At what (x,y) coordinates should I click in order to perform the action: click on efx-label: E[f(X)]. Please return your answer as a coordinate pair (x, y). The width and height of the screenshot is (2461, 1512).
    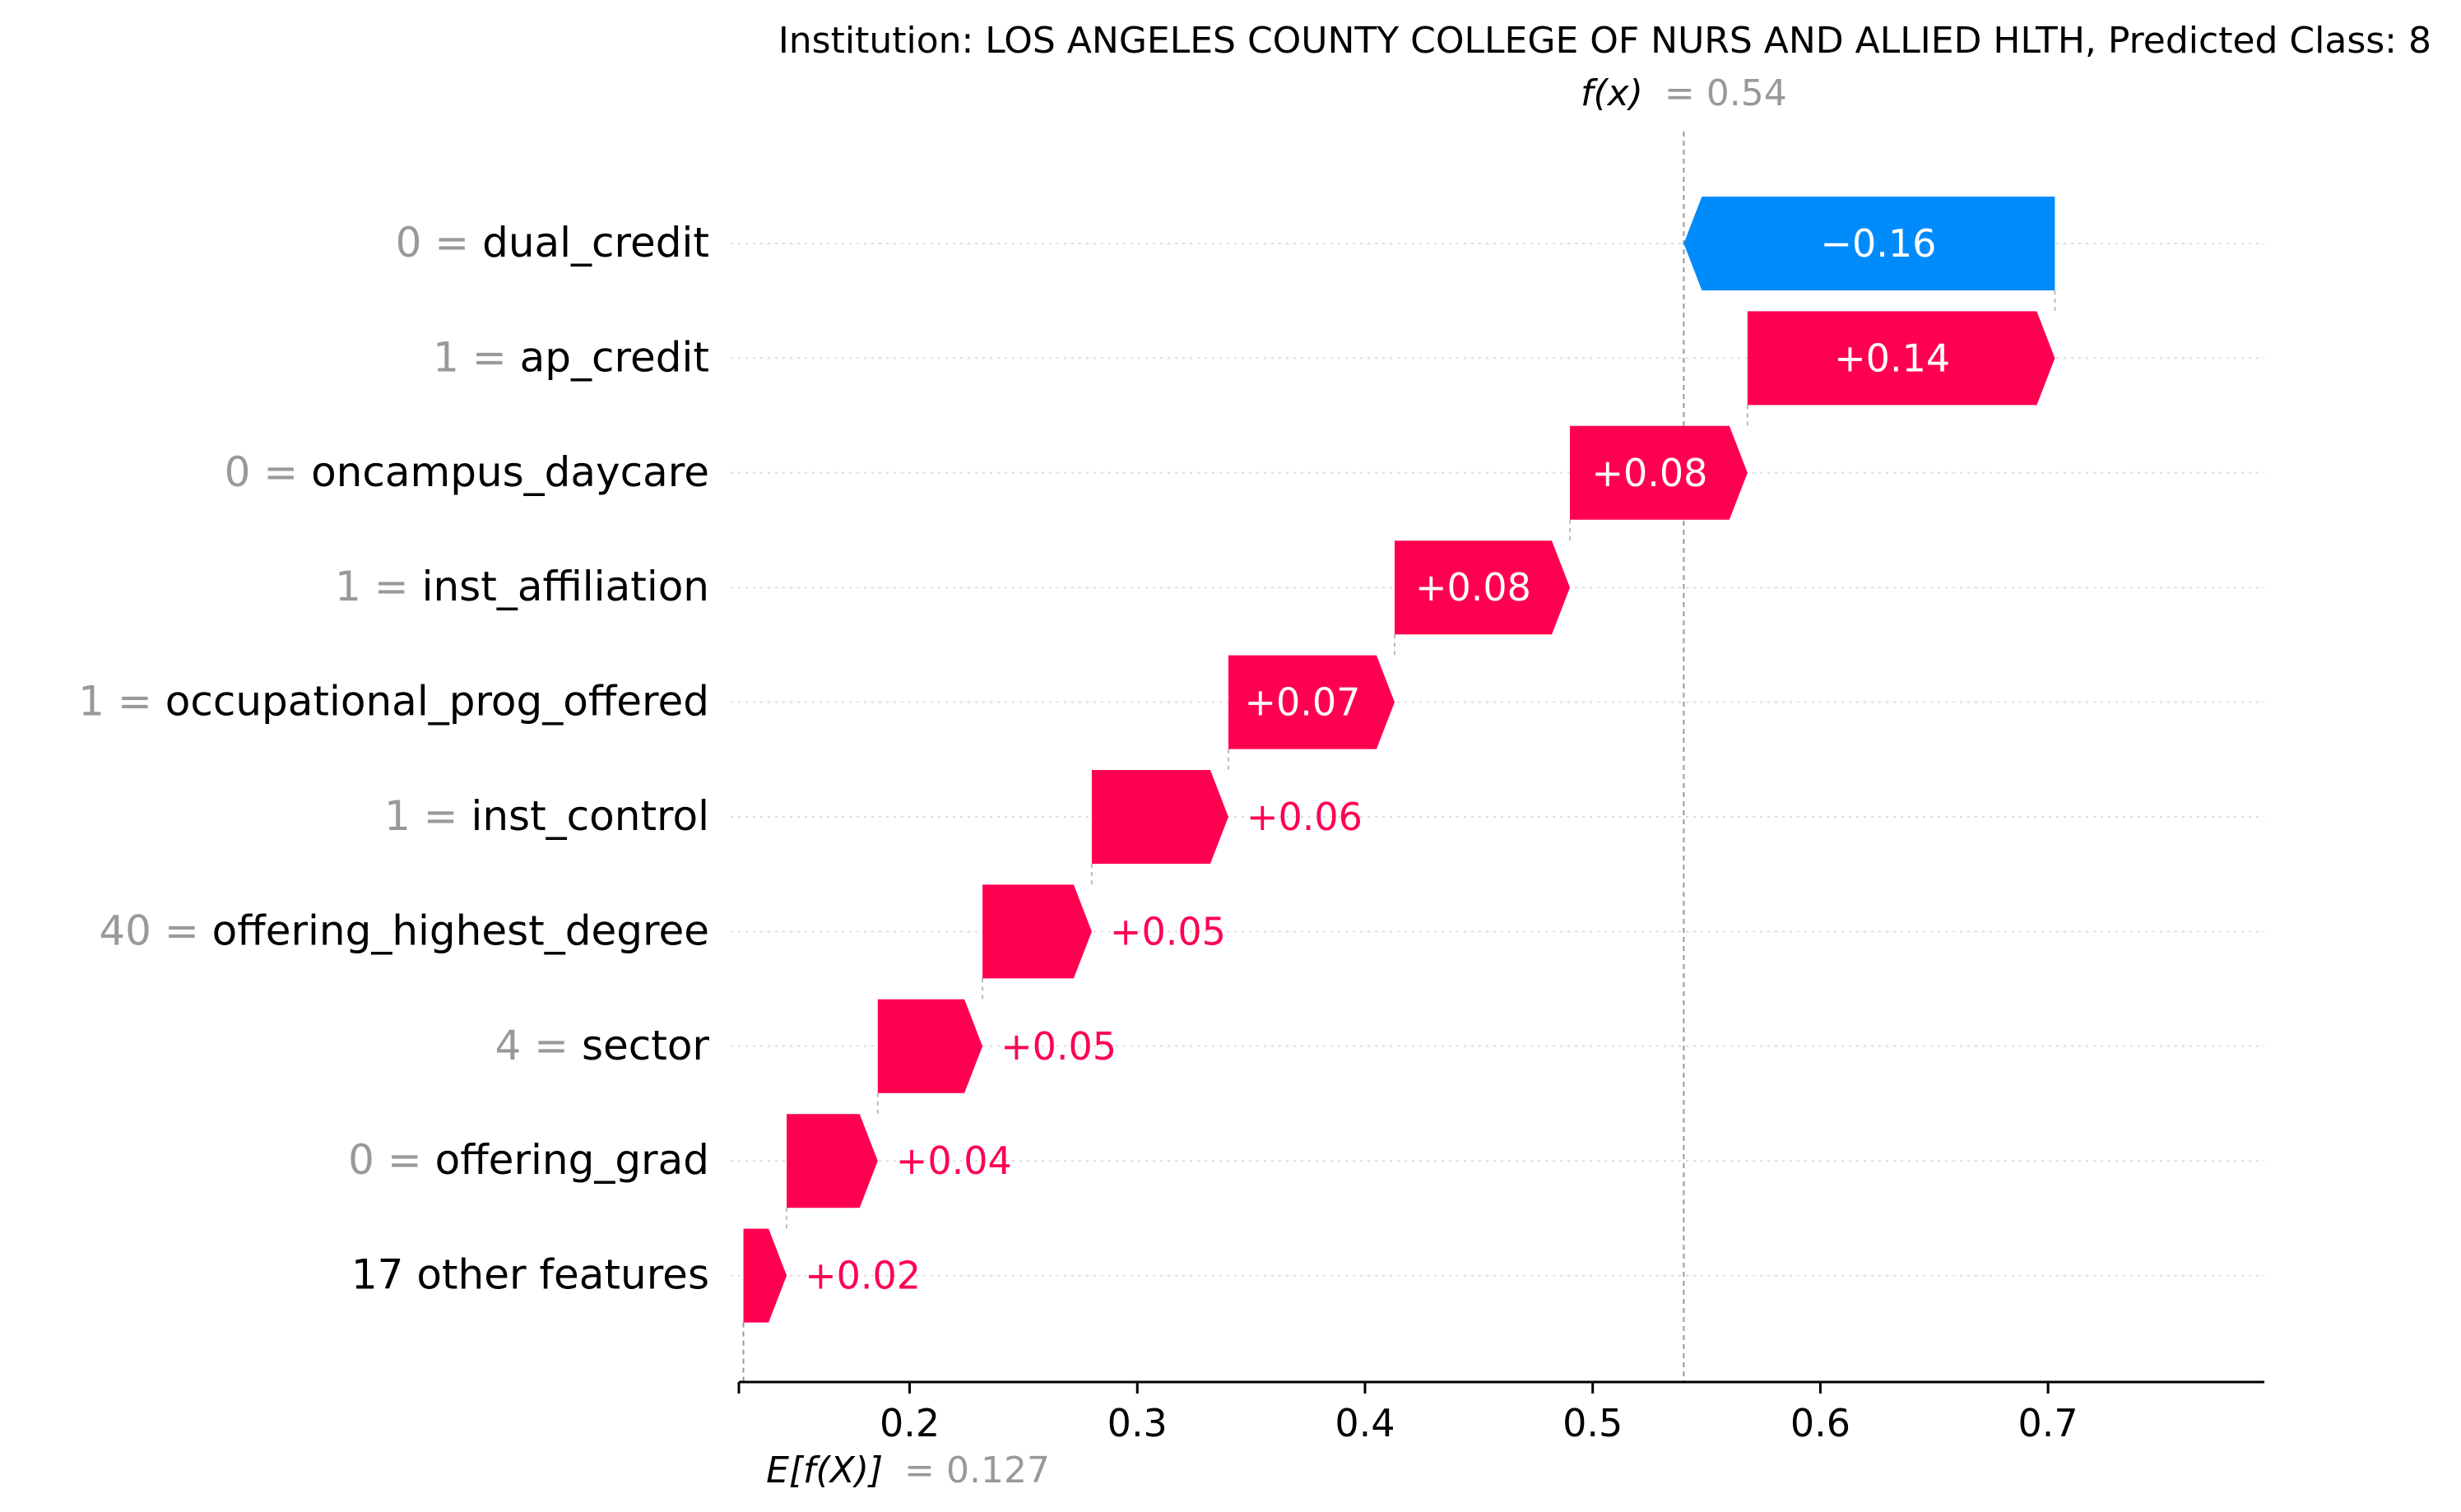
    Looking at the image, I should click on (825, 1470).